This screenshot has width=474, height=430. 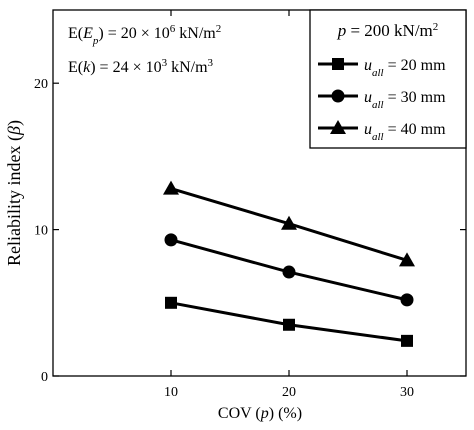 What do you see at coordinates (41, 231) in the screenshot?
I see `y-tick-label: 10` at bounding box center [41, 231].